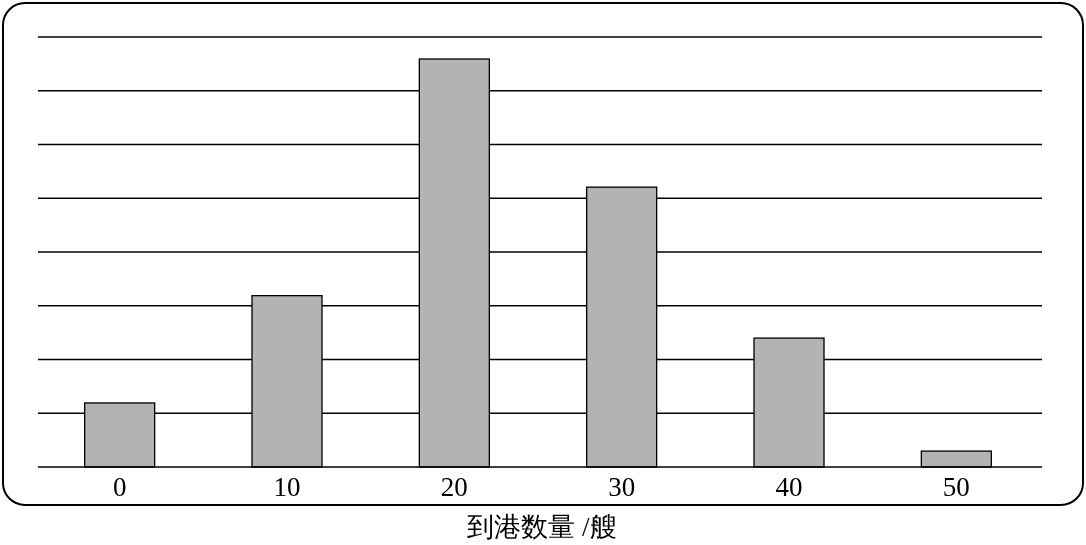 The image size is (1086, 545). I want to click on x-axis-title: 到港数量 /艘, so click(542, 527).